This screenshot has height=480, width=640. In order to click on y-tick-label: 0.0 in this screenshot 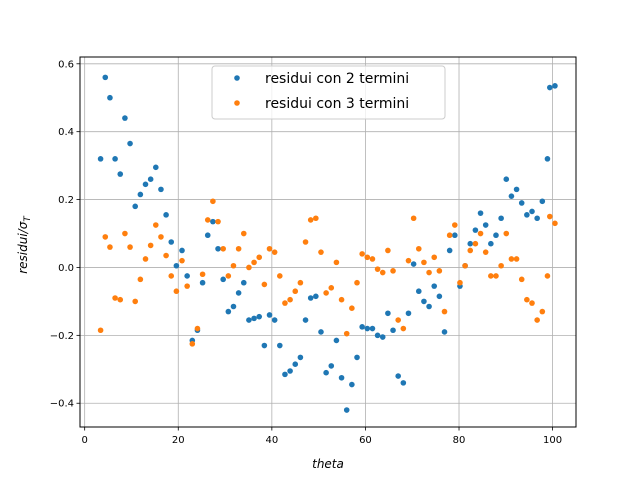, I will do `click(66, 268)`.